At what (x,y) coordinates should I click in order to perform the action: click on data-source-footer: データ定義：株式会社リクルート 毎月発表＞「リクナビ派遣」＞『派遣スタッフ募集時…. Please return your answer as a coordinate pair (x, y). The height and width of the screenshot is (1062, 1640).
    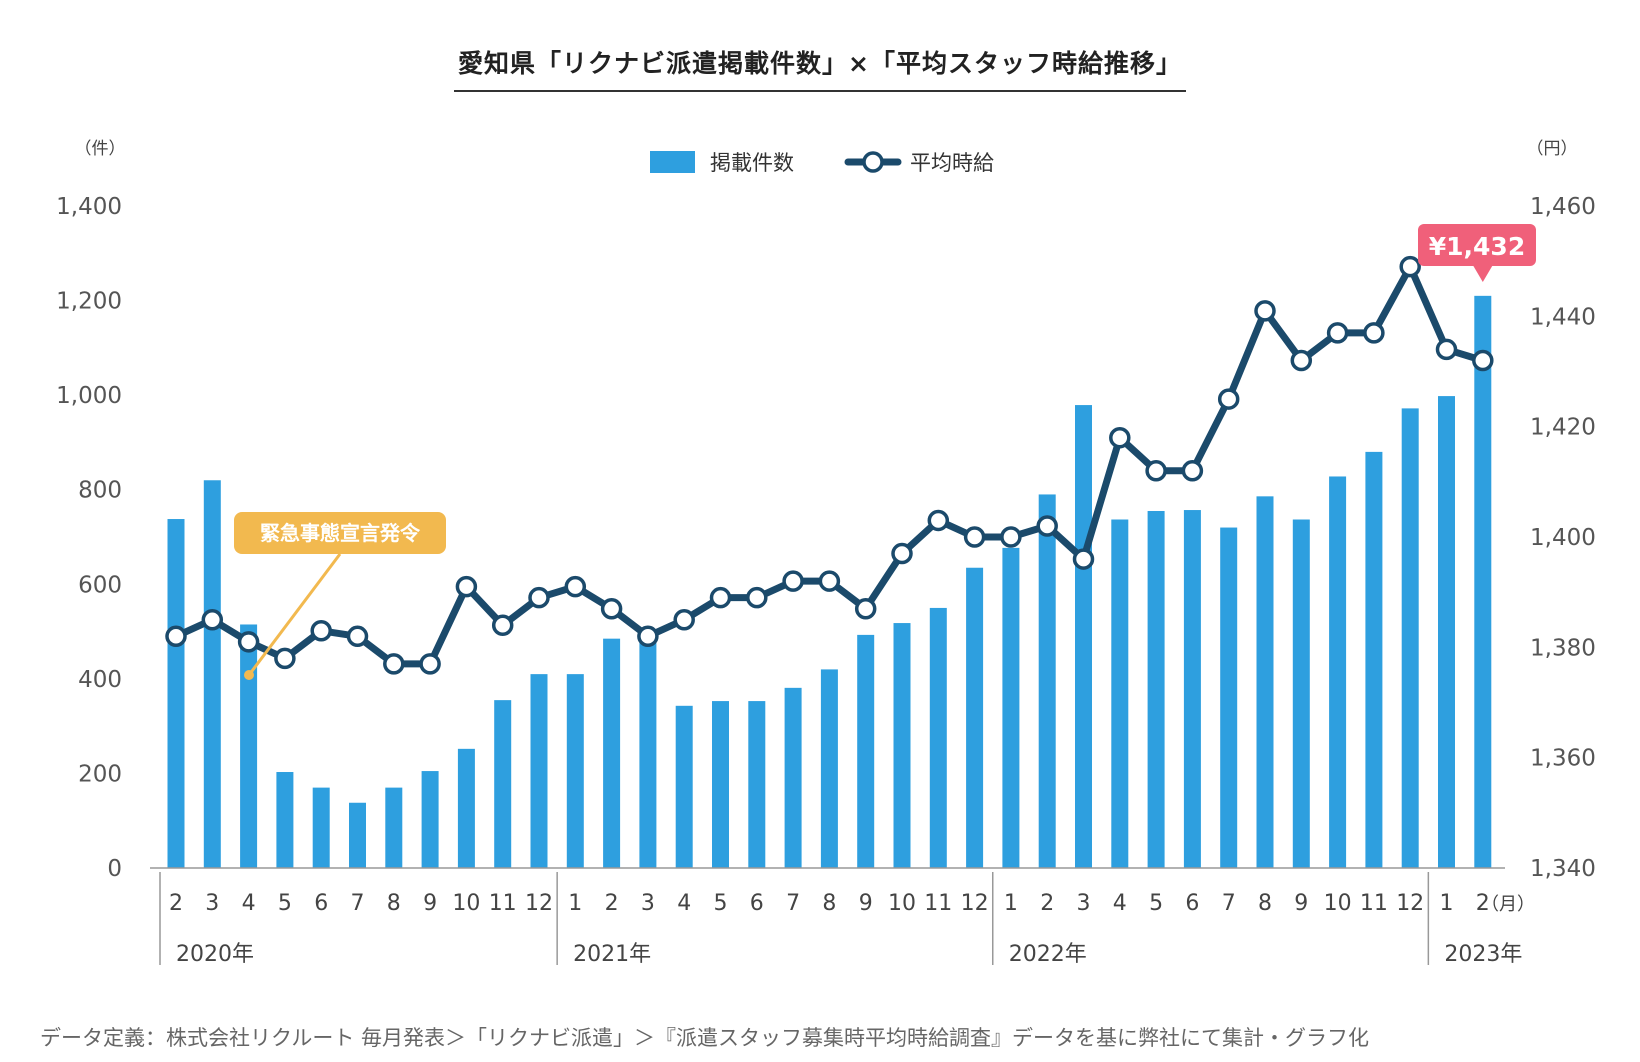
    Looking at the image, I should click on (705, 1038).